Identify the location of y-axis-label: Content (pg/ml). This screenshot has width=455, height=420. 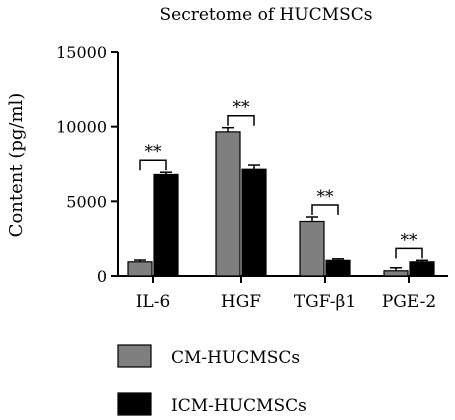
(16, 165).